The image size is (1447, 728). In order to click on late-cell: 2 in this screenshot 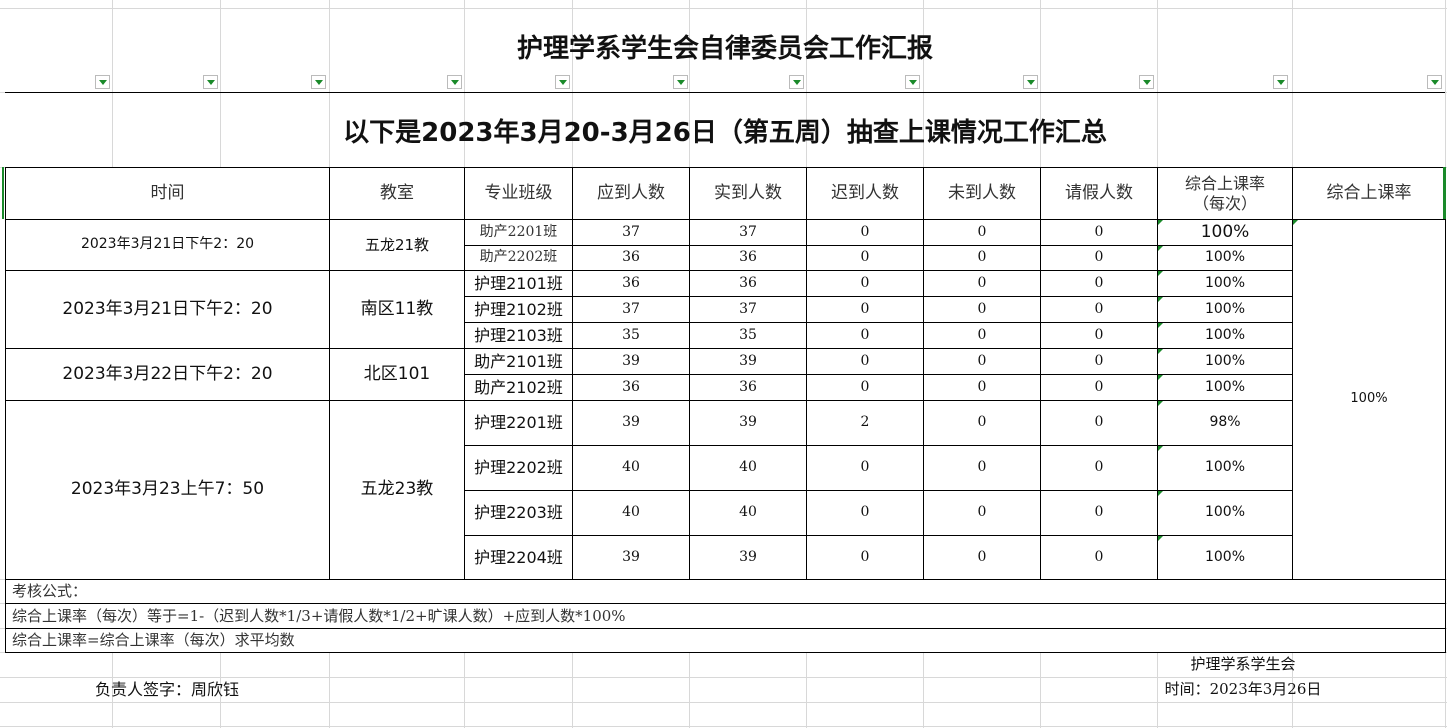, I will do `click(865, 423)`.